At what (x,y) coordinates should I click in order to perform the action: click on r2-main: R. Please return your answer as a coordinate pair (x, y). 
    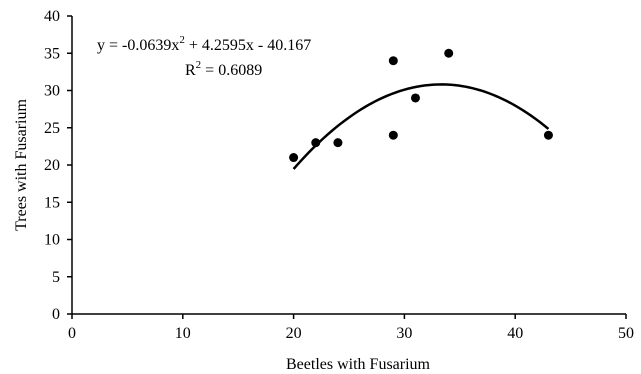
    Looking at the image, I should click on (190, 70).